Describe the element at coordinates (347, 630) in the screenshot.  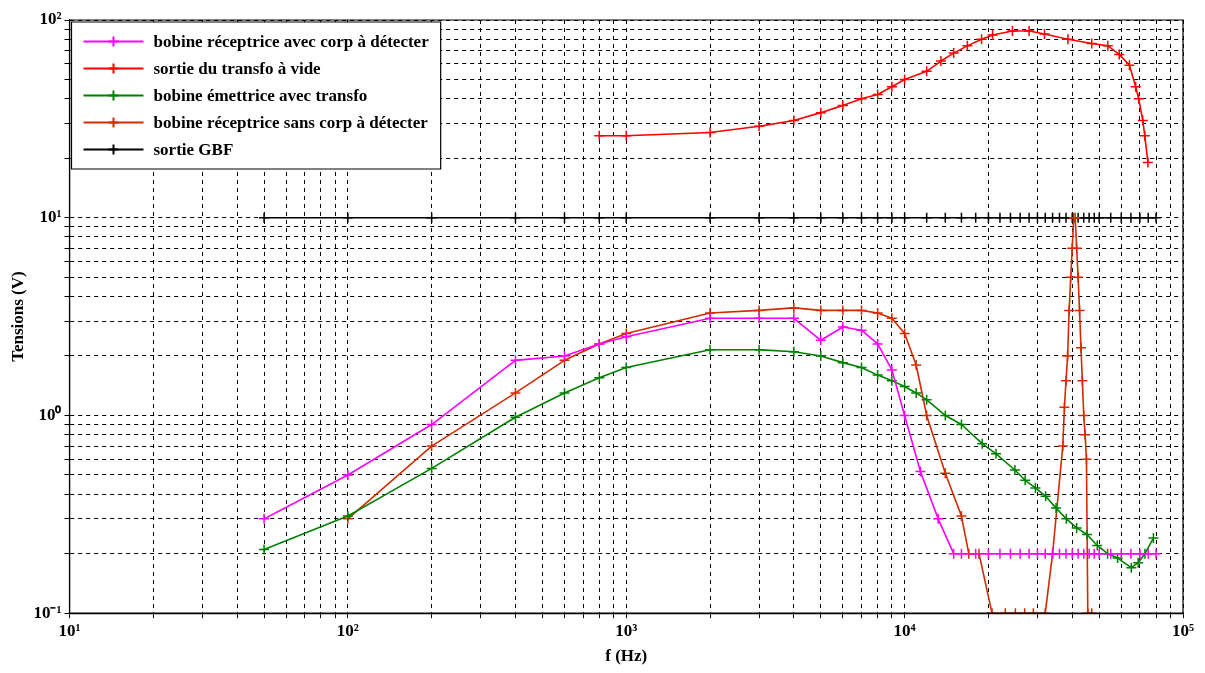
I see `x-tick-label: 10²` at that location.